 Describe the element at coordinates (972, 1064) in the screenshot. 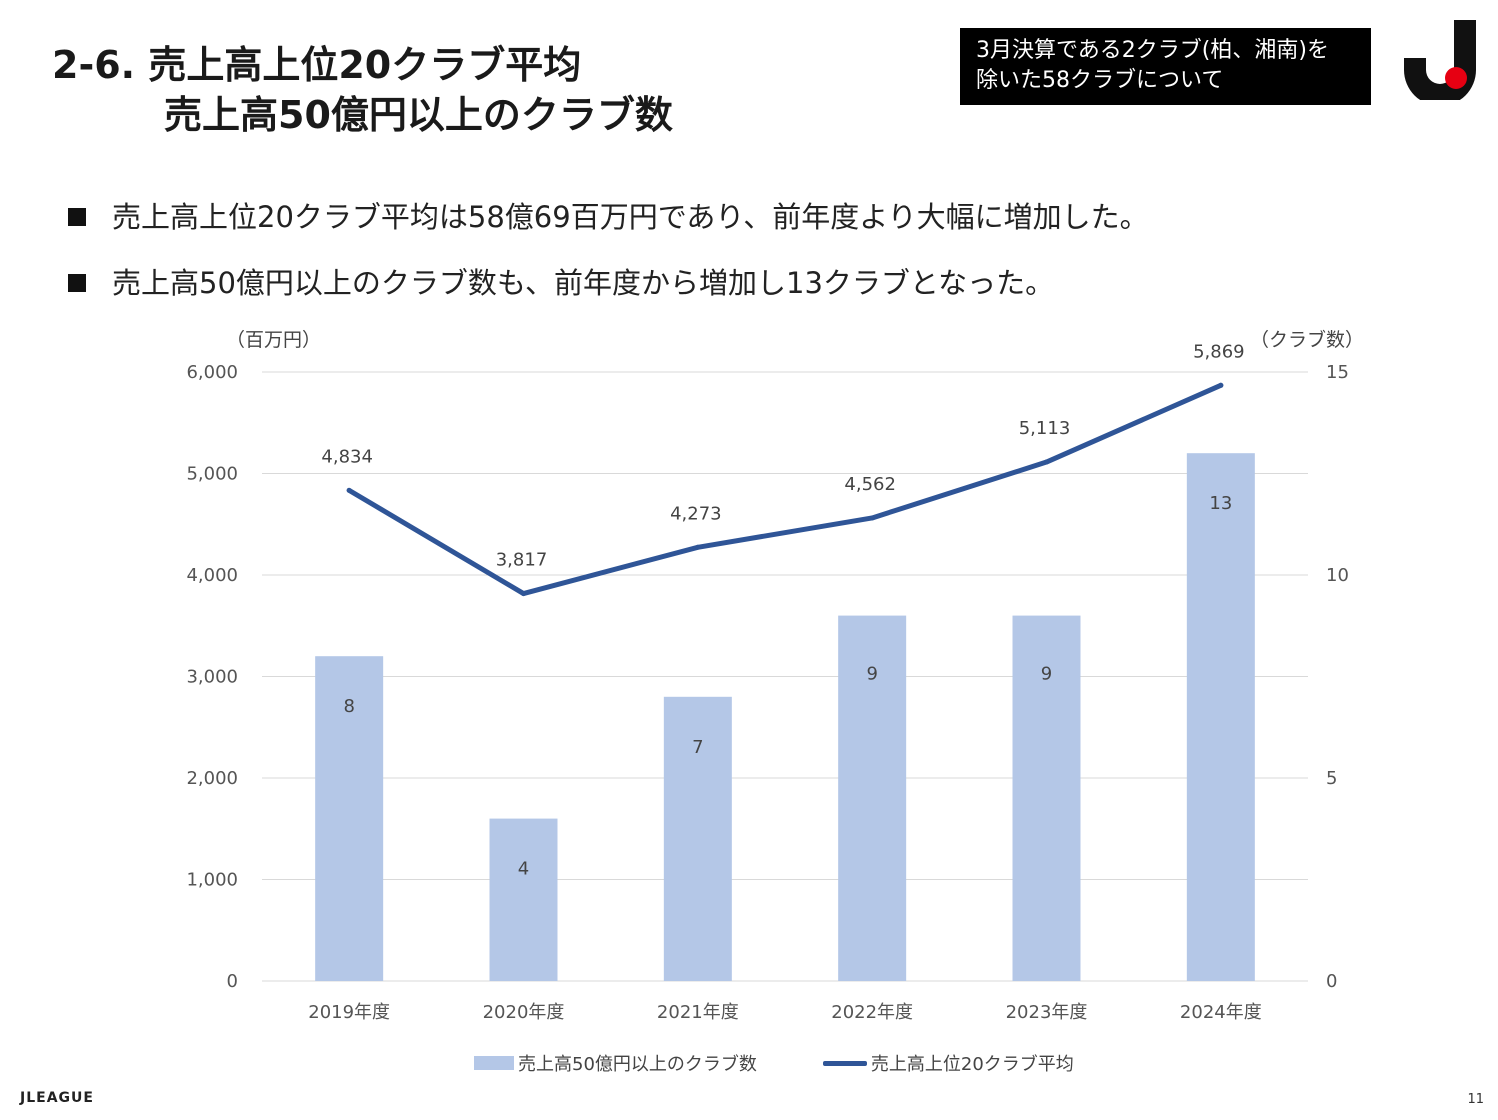

I see `legend-line-label: 売上高上位20クラブ平均` at that location.